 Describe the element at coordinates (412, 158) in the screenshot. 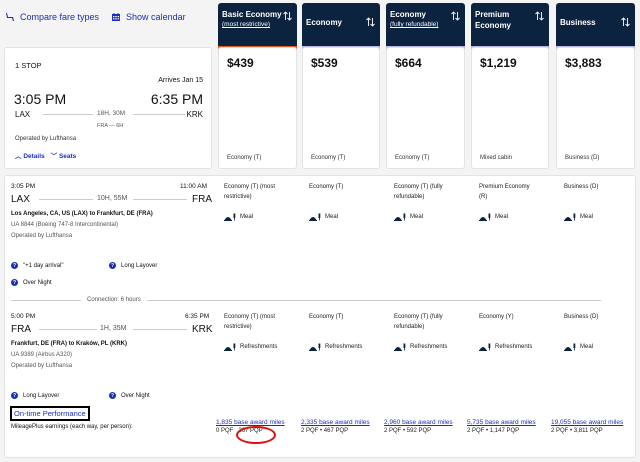

I see `cabin-class: Economy (T)` at that location.